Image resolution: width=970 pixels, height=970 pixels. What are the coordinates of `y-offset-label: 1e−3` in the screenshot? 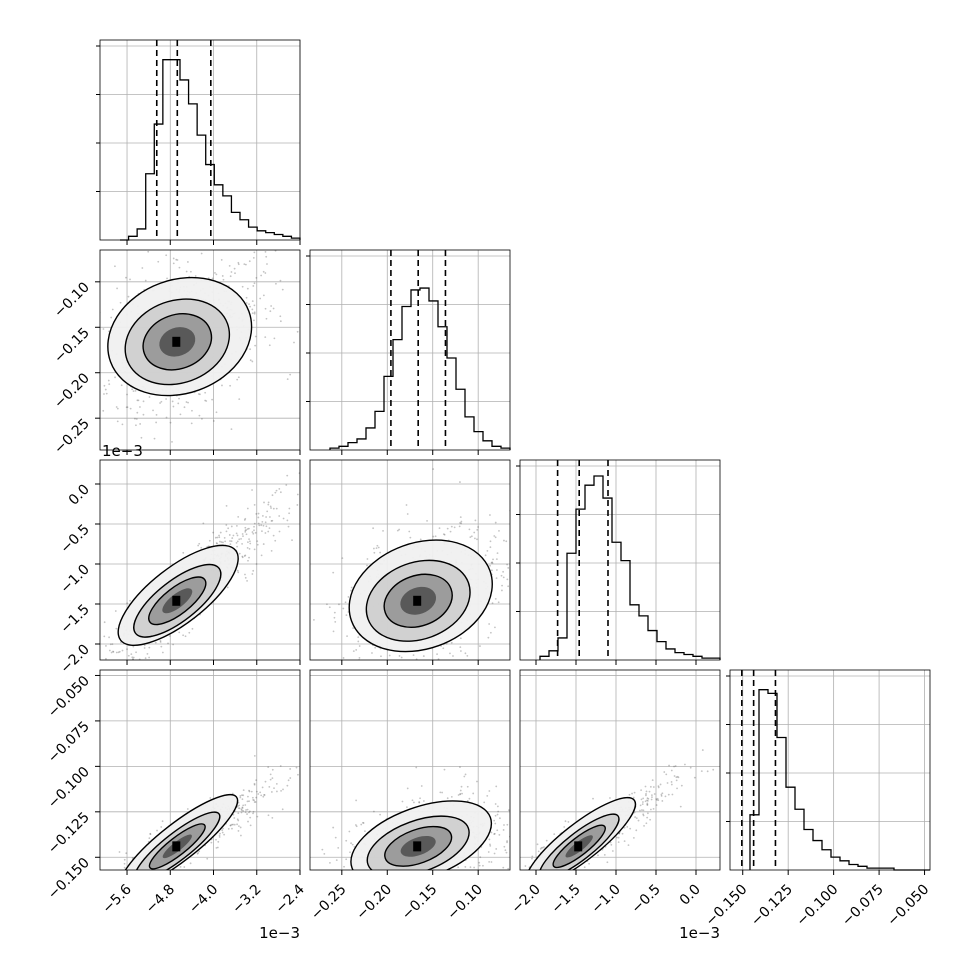 It's located at (122, 451).